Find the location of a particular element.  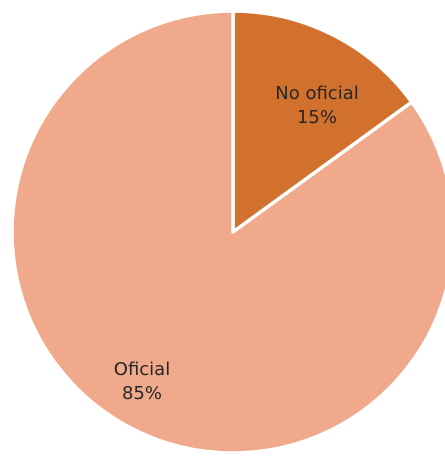

slice-label-no-oficial: No oficial is located at coordinates (316, 93).